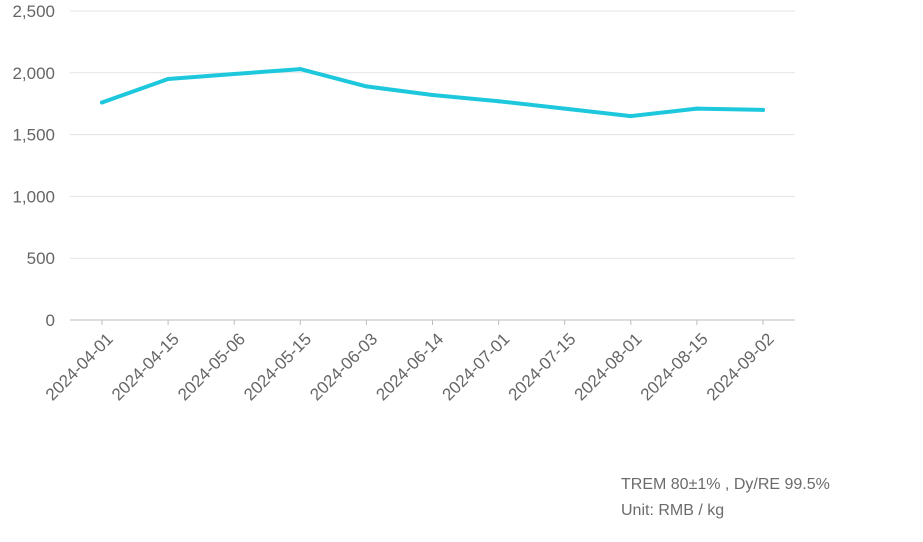  I want to click on x-tick-label: 2024-08-01, so click(608, 366).